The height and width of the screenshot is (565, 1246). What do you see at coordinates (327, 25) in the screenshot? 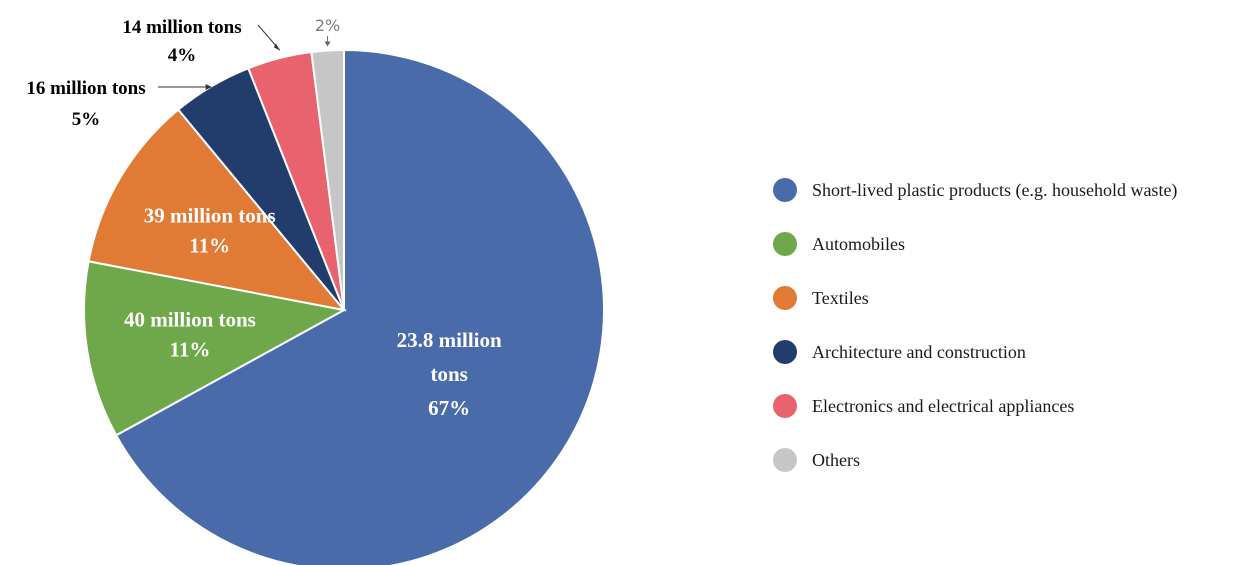
I see `slice-label-others-line-1: 2%` at bounding box center [327, 25].